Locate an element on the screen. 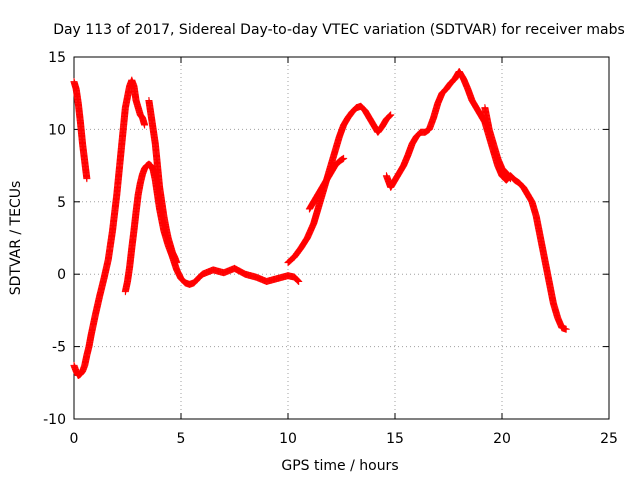  x-tick-label: 5 is located at coordinates (181, 439).